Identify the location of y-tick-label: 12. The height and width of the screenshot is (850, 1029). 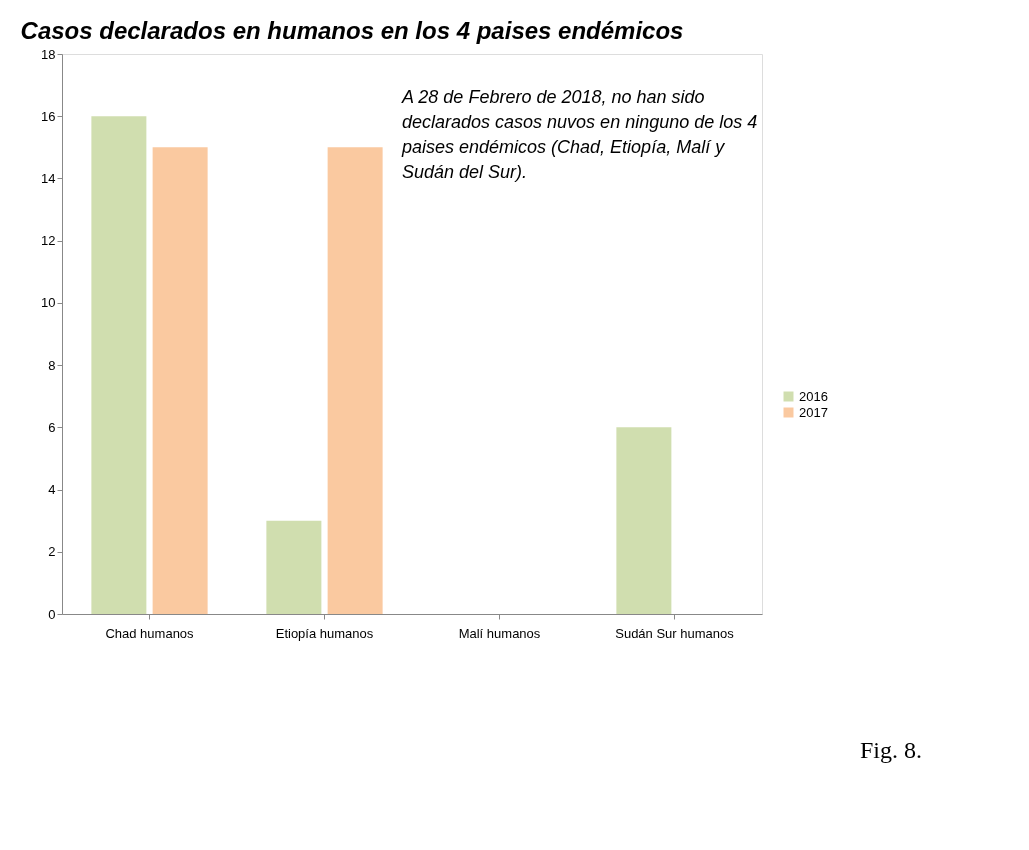
(48, 241).